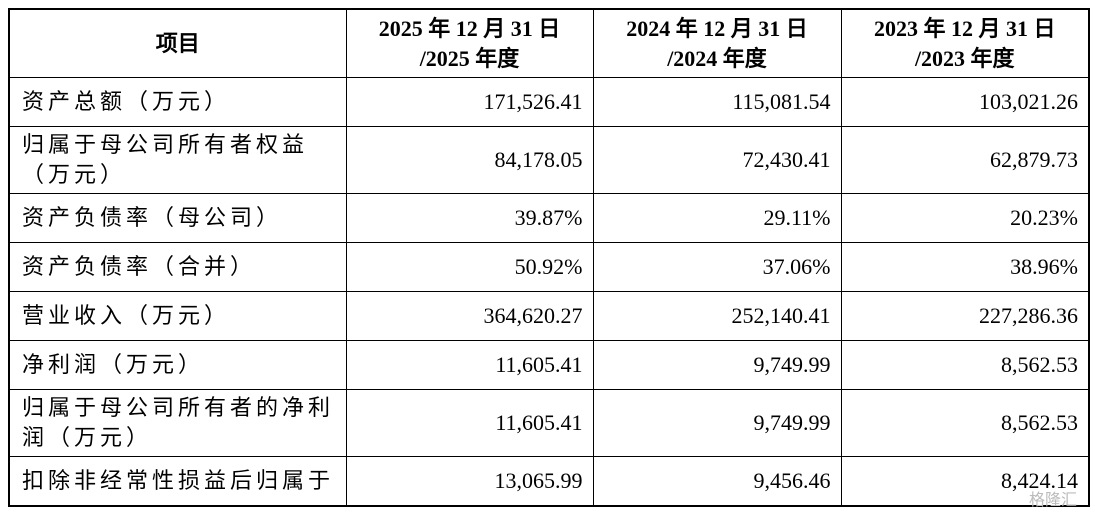  Describe the element at coordinates (717, 316) in the screenshot. I see `value-cell: 252,140.41` at that location.